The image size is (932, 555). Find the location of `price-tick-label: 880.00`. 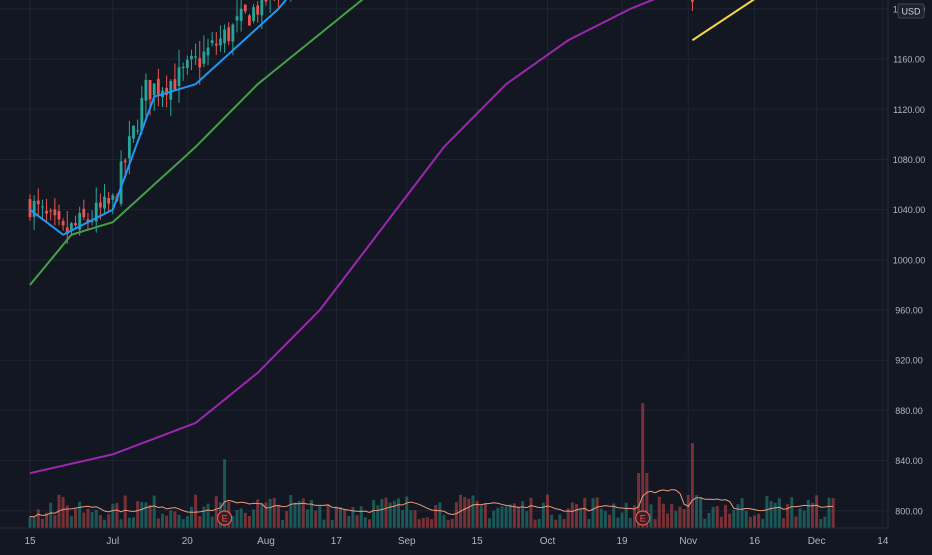

price-tick-label: 880.00 is located at coordinates (909, 411).